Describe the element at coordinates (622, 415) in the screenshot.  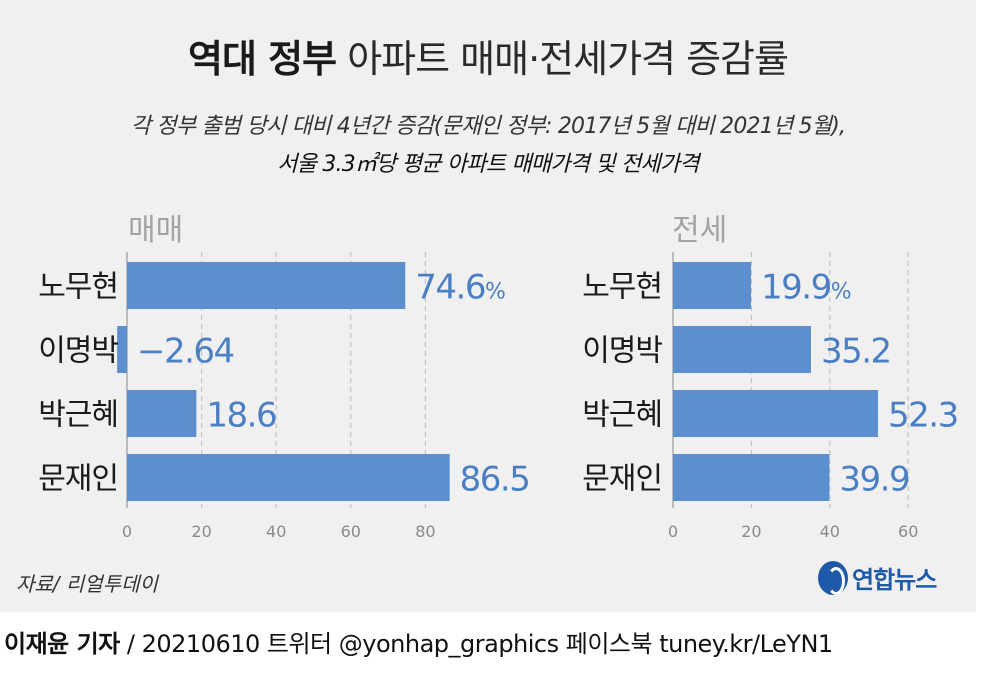
I see `jeonse-category-label: 박근혜` at that location.